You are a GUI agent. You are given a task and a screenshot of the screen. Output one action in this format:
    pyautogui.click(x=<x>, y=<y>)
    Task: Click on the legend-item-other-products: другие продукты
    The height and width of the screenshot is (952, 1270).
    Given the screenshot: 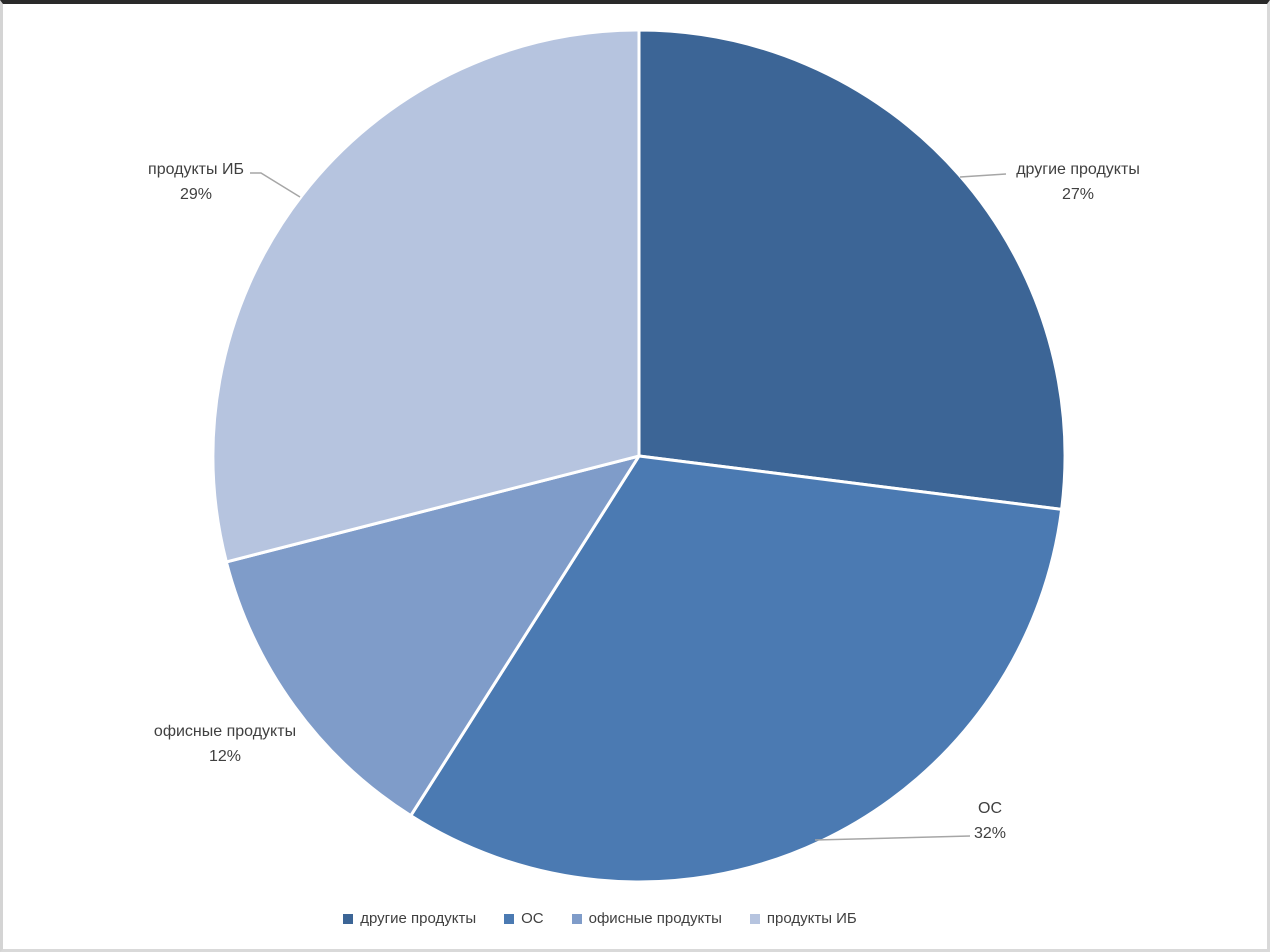 What is the action you would take?
    pyautogui.click(x=409, y=918)
    